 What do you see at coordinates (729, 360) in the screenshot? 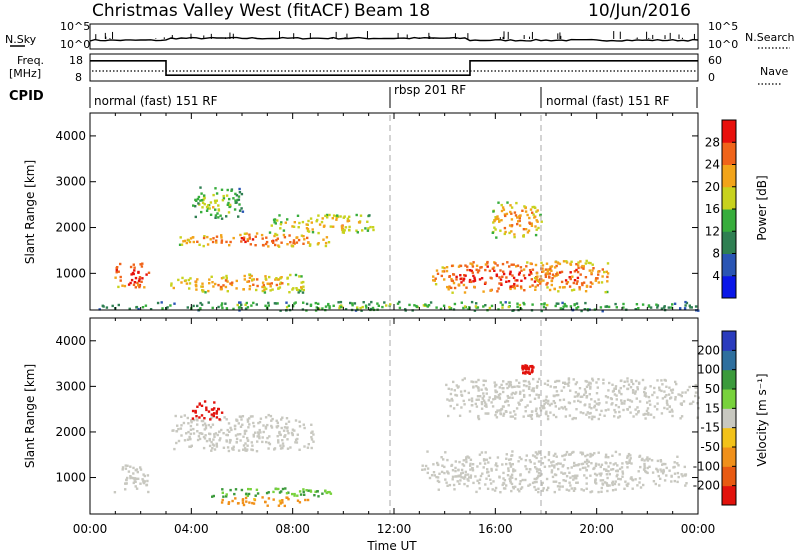
I see `colorbar-swatch` at bounding box center [729, 360].